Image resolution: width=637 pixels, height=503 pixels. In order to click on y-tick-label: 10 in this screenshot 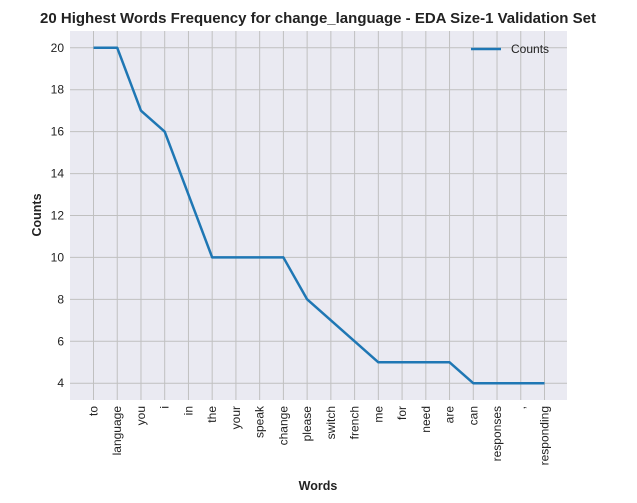, I will do `click(58, 257)`.